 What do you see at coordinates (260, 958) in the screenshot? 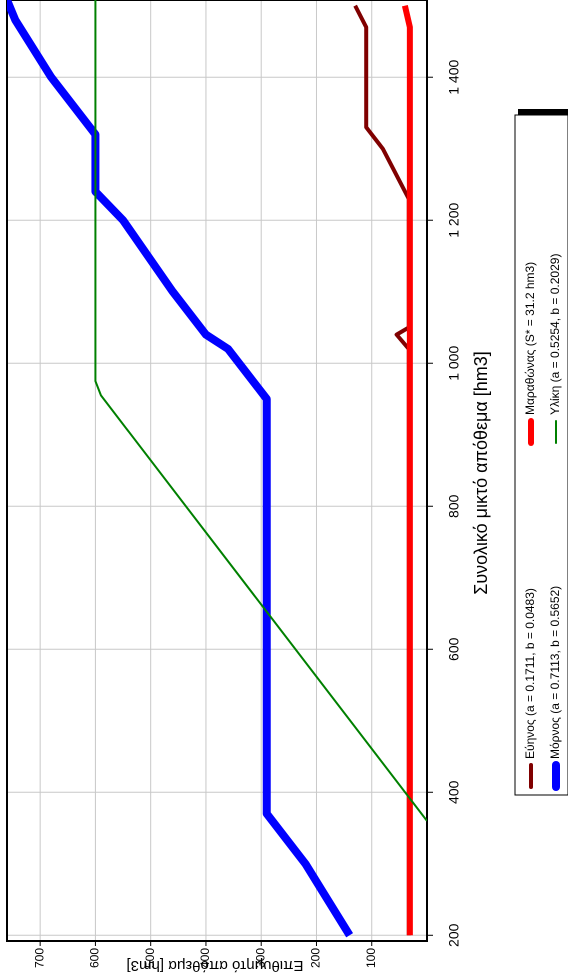
I see `y-tick-label: 300` at bounding box center [260, 958].